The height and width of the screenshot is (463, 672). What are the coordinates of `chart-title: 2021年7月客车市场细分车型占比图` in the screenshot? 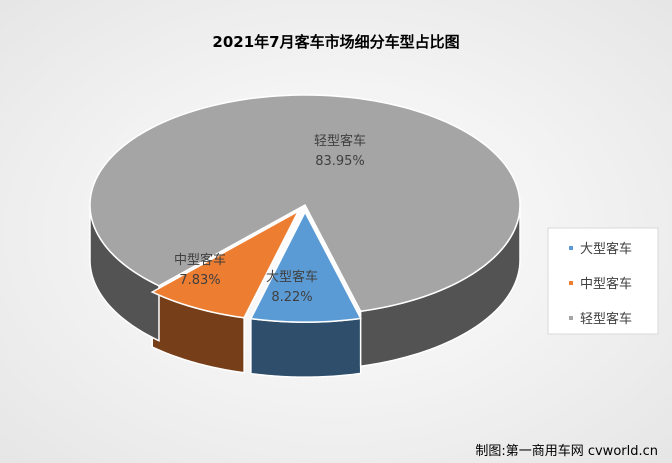 It's located at (335, 42).